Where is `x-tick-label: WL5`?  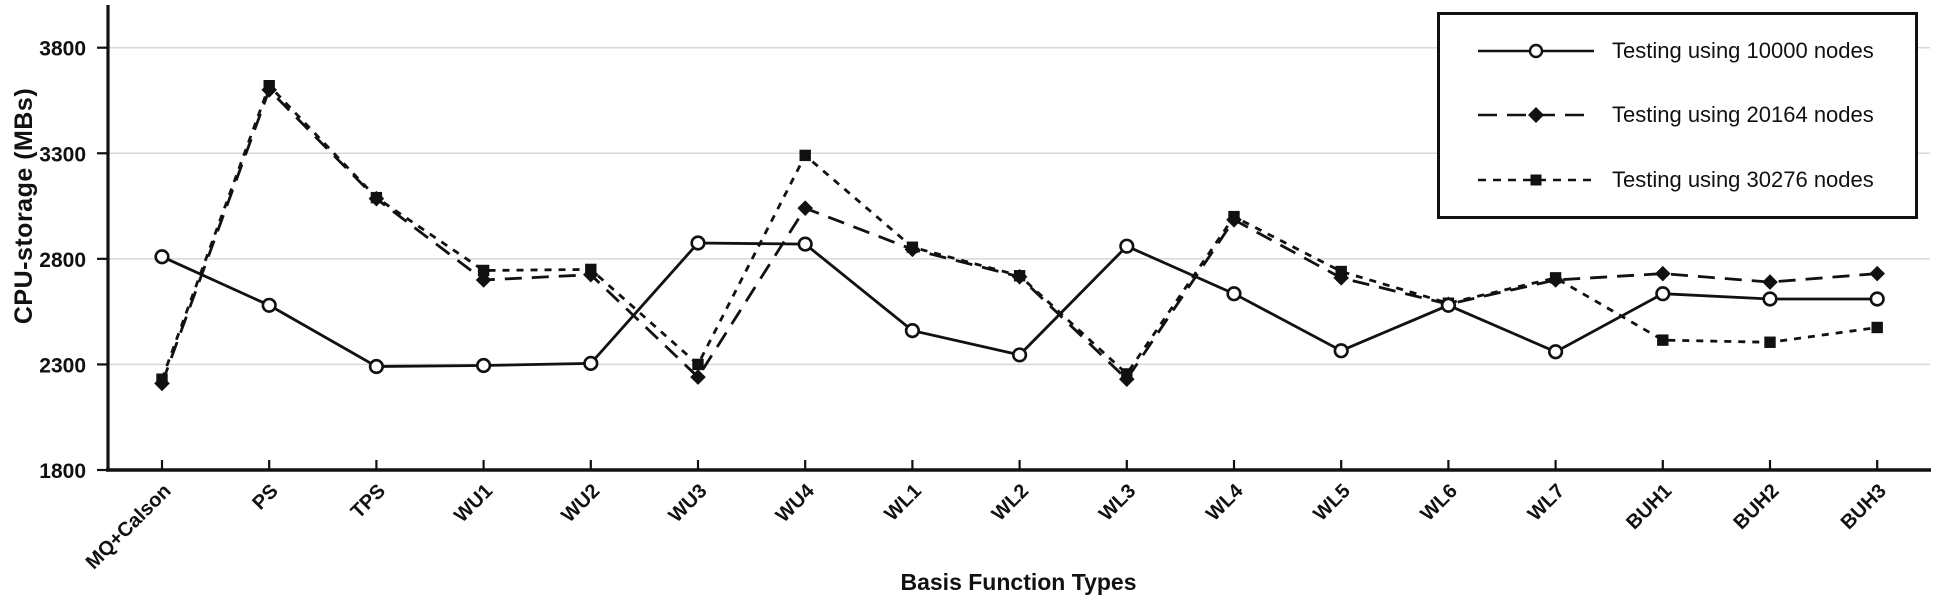 x-tick-label: WL5 is located at coordinates (1331, 502).